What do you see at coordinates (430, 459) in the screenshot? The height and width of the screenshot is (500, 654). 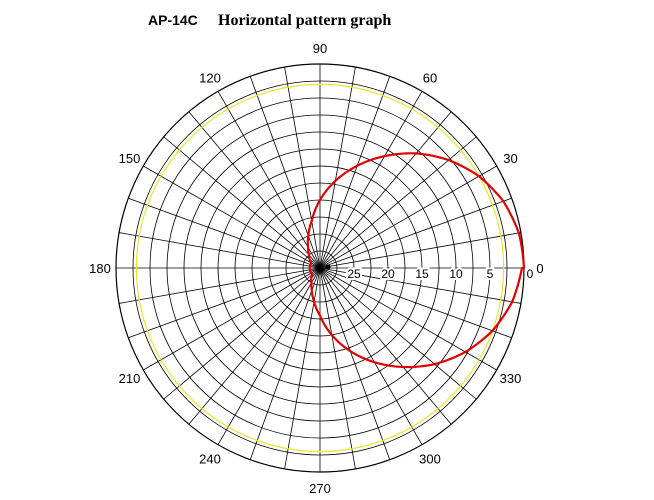 I see `angle-label-300: 300` at bounding box center [430, 459].